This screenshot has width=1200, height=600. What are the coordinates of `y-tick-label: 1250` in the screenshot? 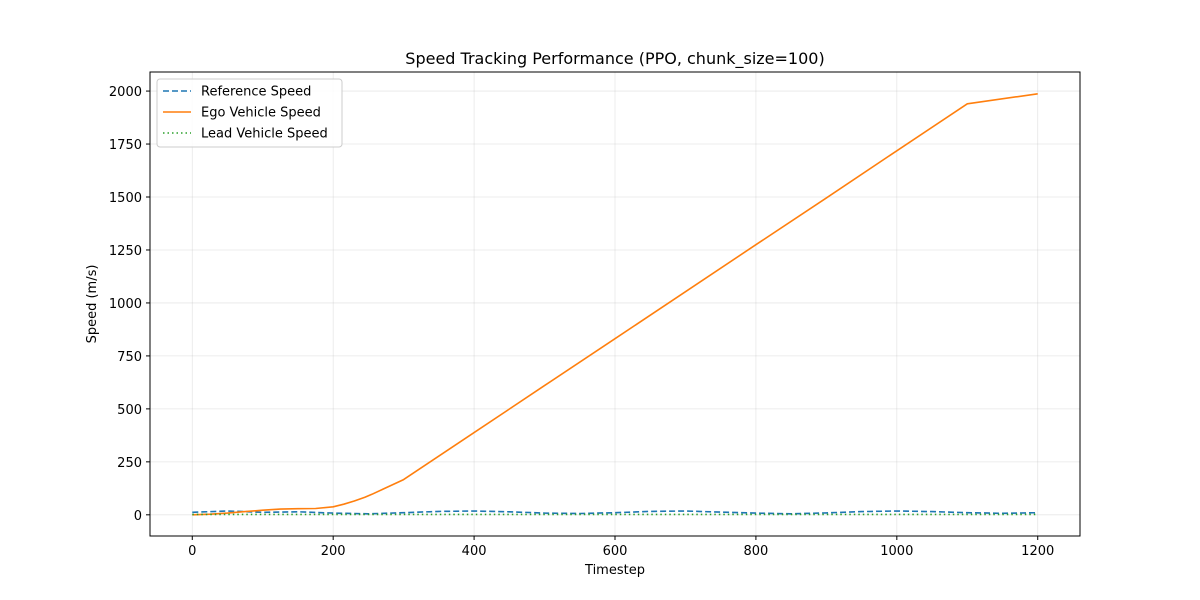 It's located at (125, 251).